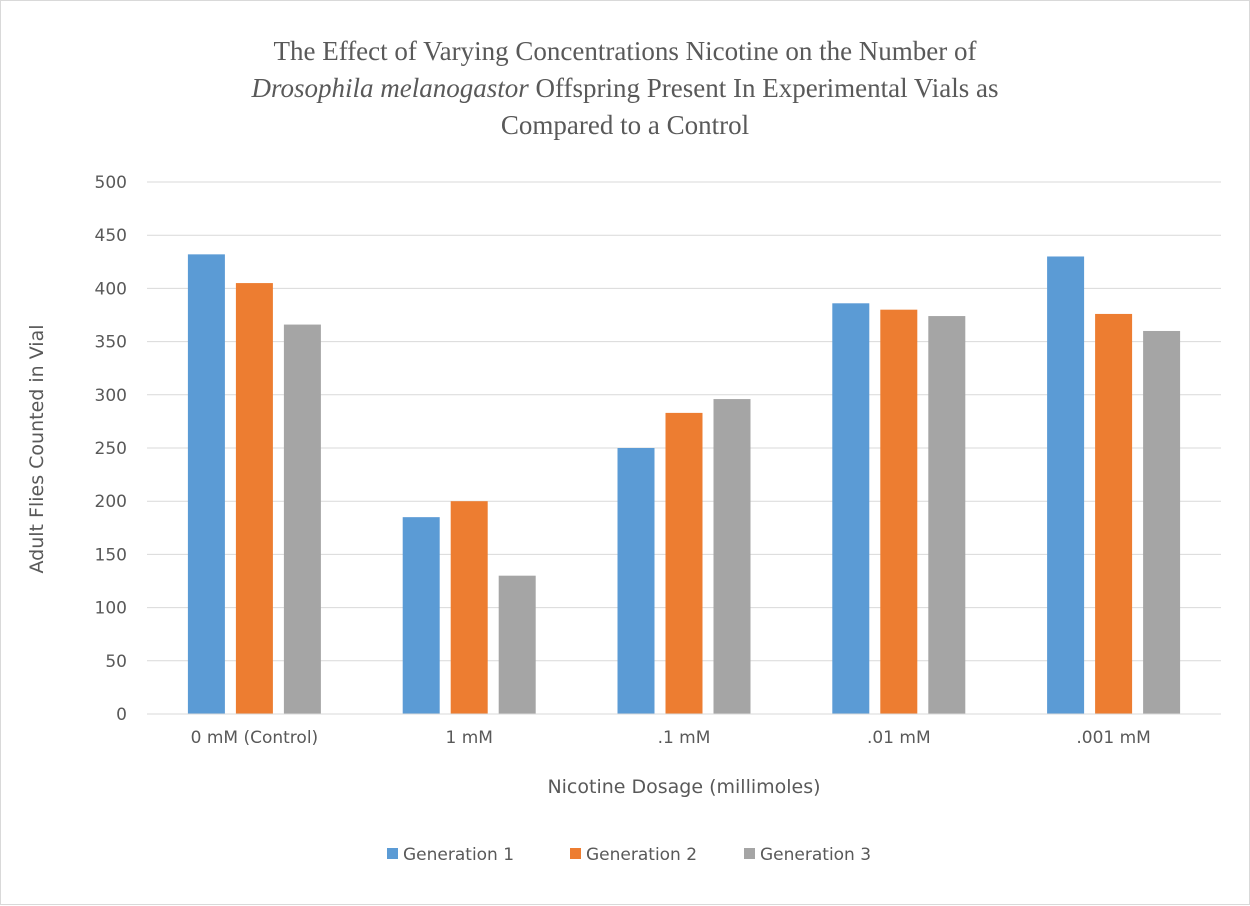 This screenshot has height=906, width=1250. I want to click on y-tick-label: 300, so click(111, 396).